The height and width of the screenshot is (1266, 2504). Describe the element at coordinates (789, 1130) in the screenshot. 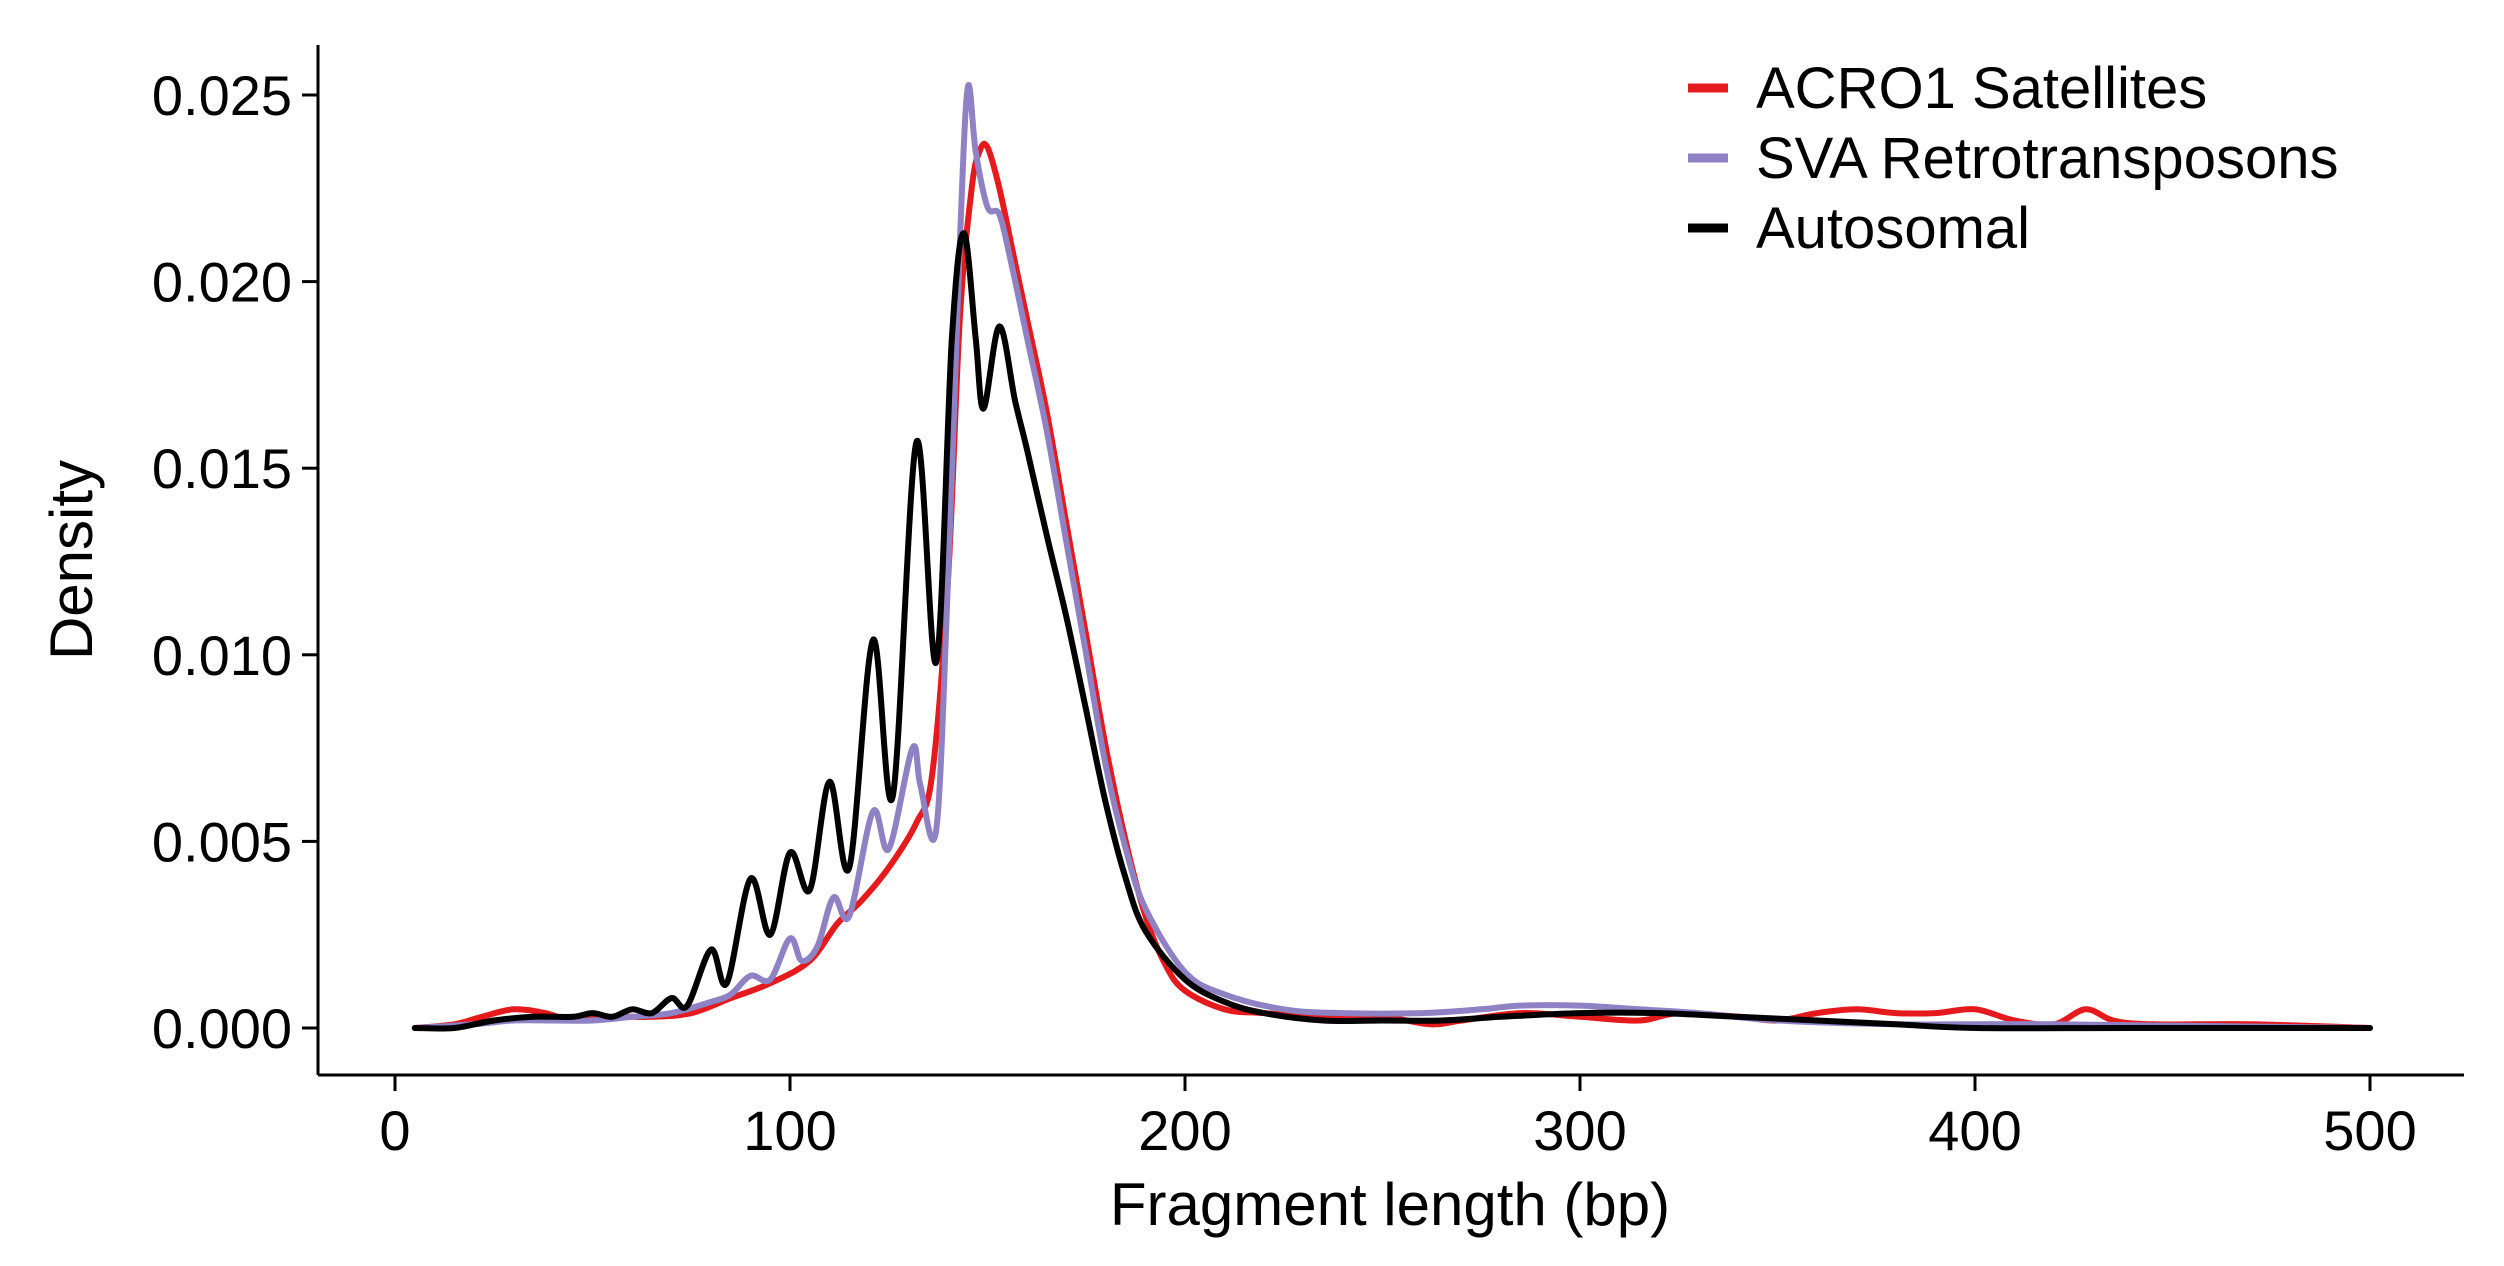

I see `x-tick-label: 100` at that location.